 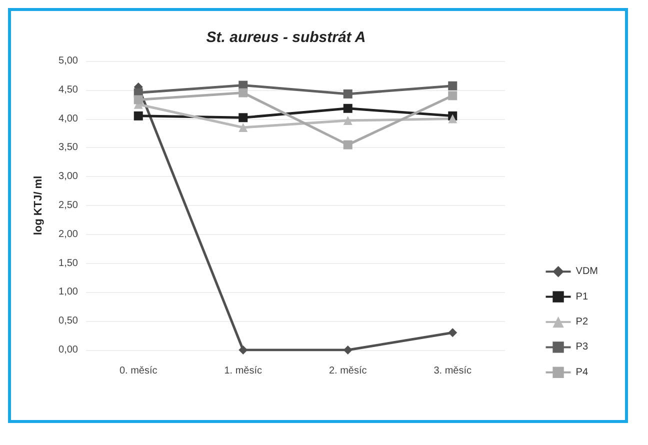 What do you see at coordinates (68, 90) in the screenshot?
I see `y-tick-label: 4,50` at bounding box center [68, 90].